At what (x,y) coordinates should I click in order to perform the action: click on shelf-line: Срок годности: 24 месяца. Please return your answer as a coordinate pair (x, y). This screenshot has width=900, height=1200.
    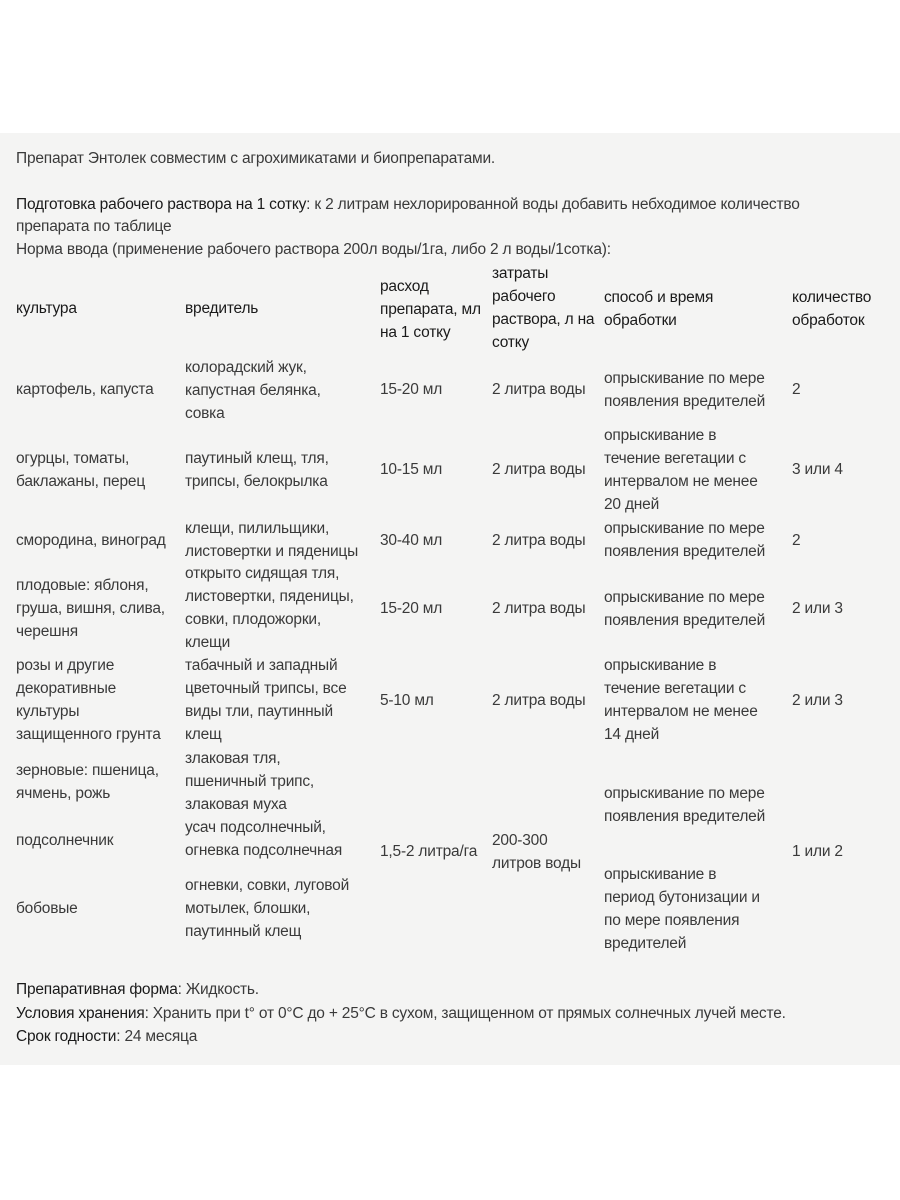
    Looking at the image, I should click on (106, 1036).